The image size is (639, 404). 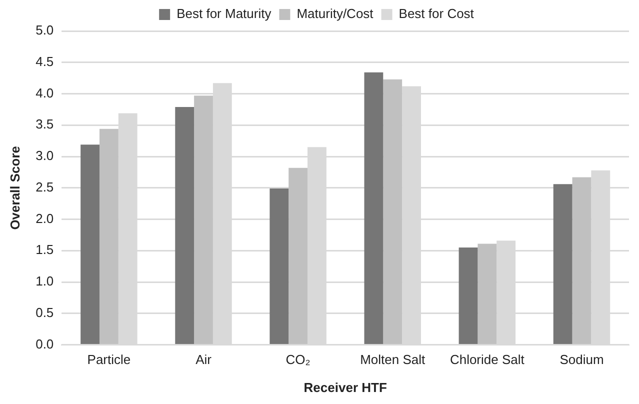 What do you see at coordinates (436, 14) in the screenshot?
I see `legend-label: Best for Cost` at bounding box center [436, 14].